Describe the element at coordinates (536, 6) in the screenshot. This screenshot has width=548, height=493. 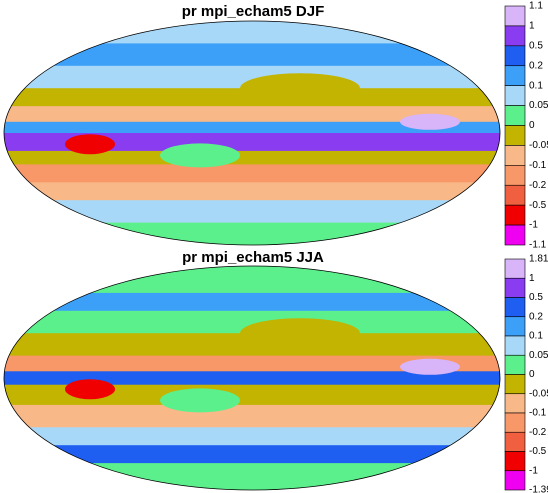
I see `colorbar-label: 1.1` at that location.